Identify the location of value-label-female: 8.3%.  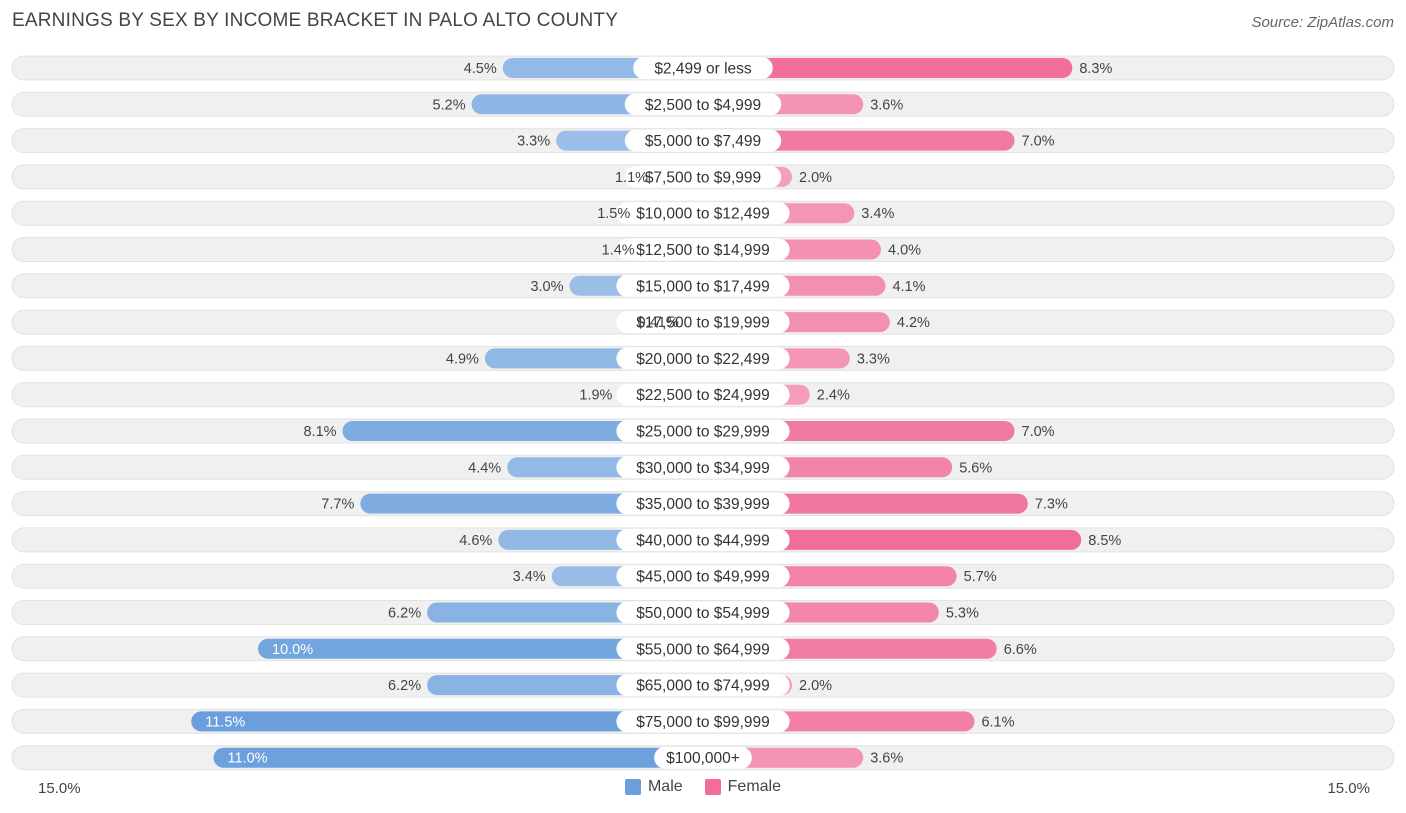
(1095, 69).